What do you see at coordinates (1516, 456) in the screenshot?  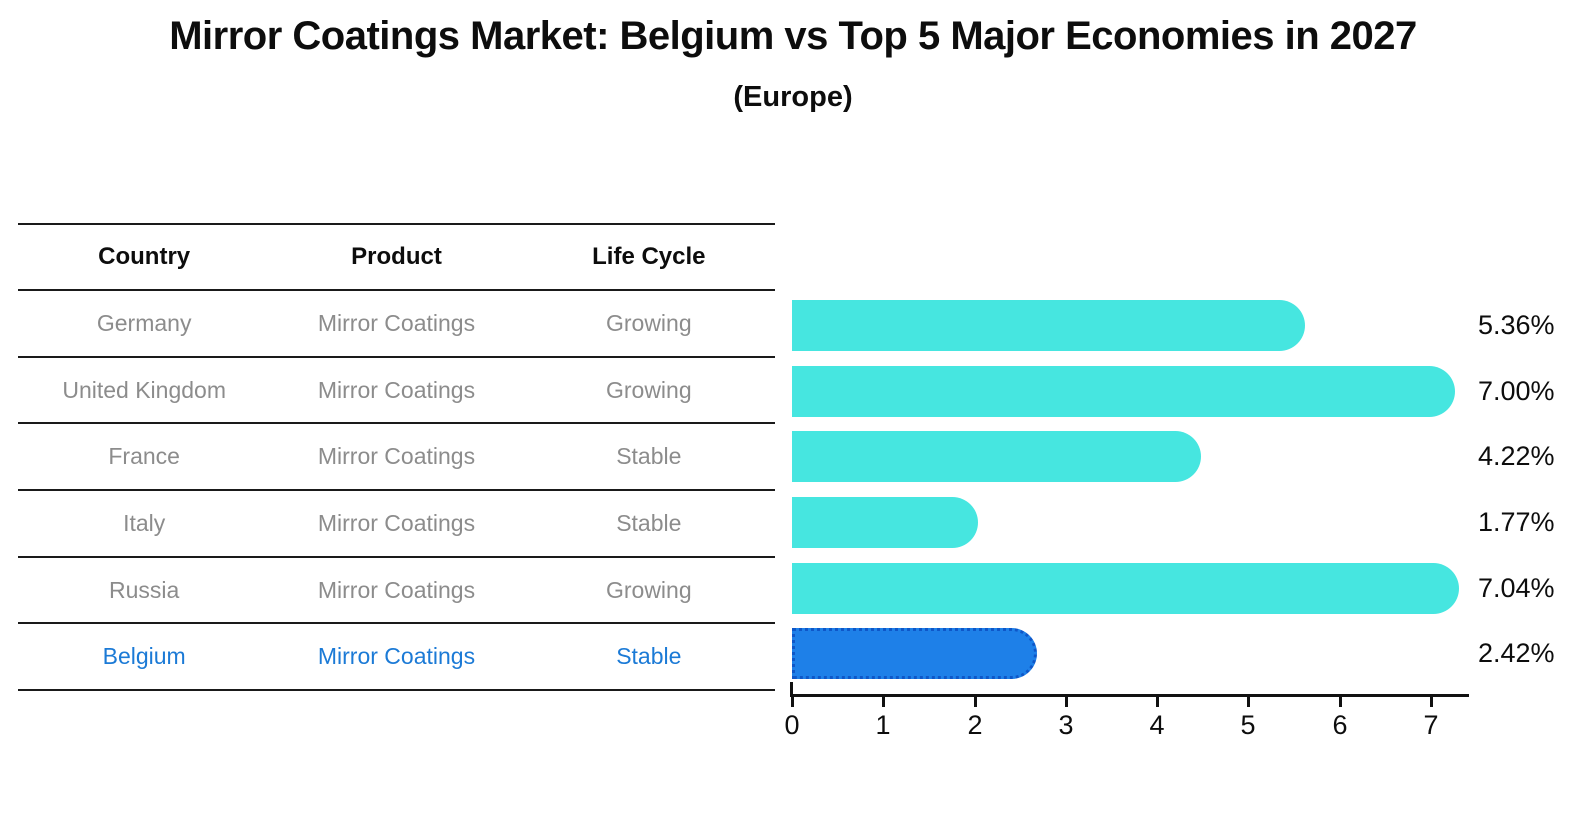 I see `value-label-france: 4.22%` at bounding box center [1516, 456].